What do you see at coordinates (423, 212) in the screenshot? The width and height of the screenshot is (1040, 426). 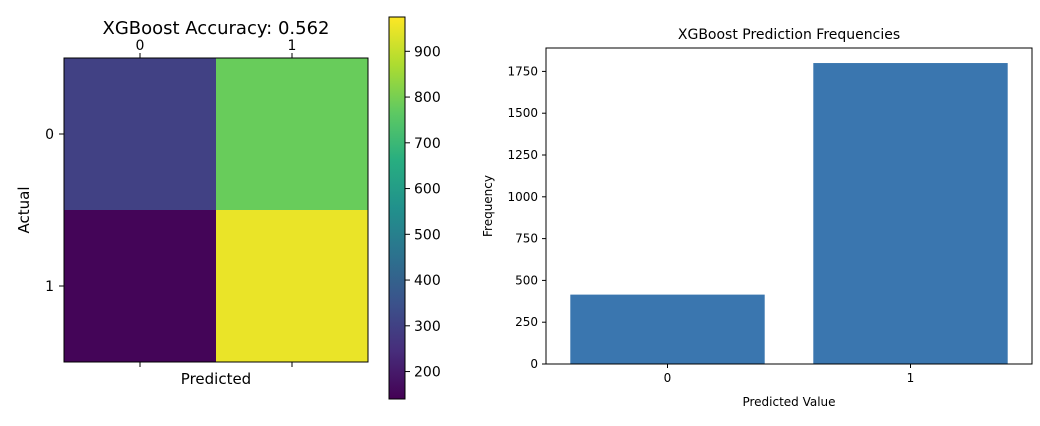 I see `colorbar-ticks: 200 300 400 500 600 700 800 900` at bounding box center [423, 212].